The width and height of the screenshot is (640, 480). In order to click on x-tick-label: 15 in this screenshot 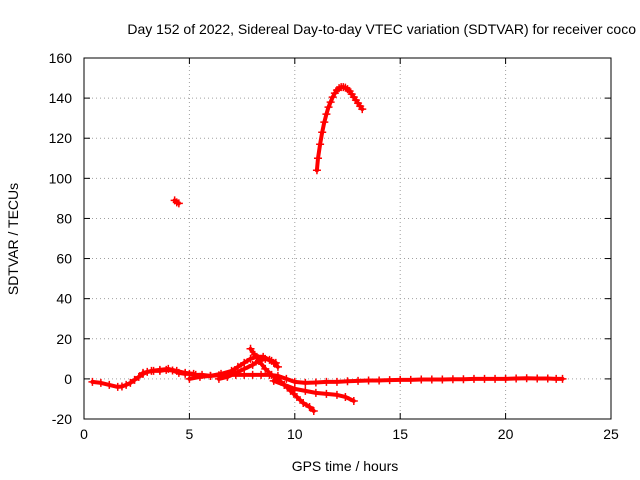, I will do `click(400, 434)`.